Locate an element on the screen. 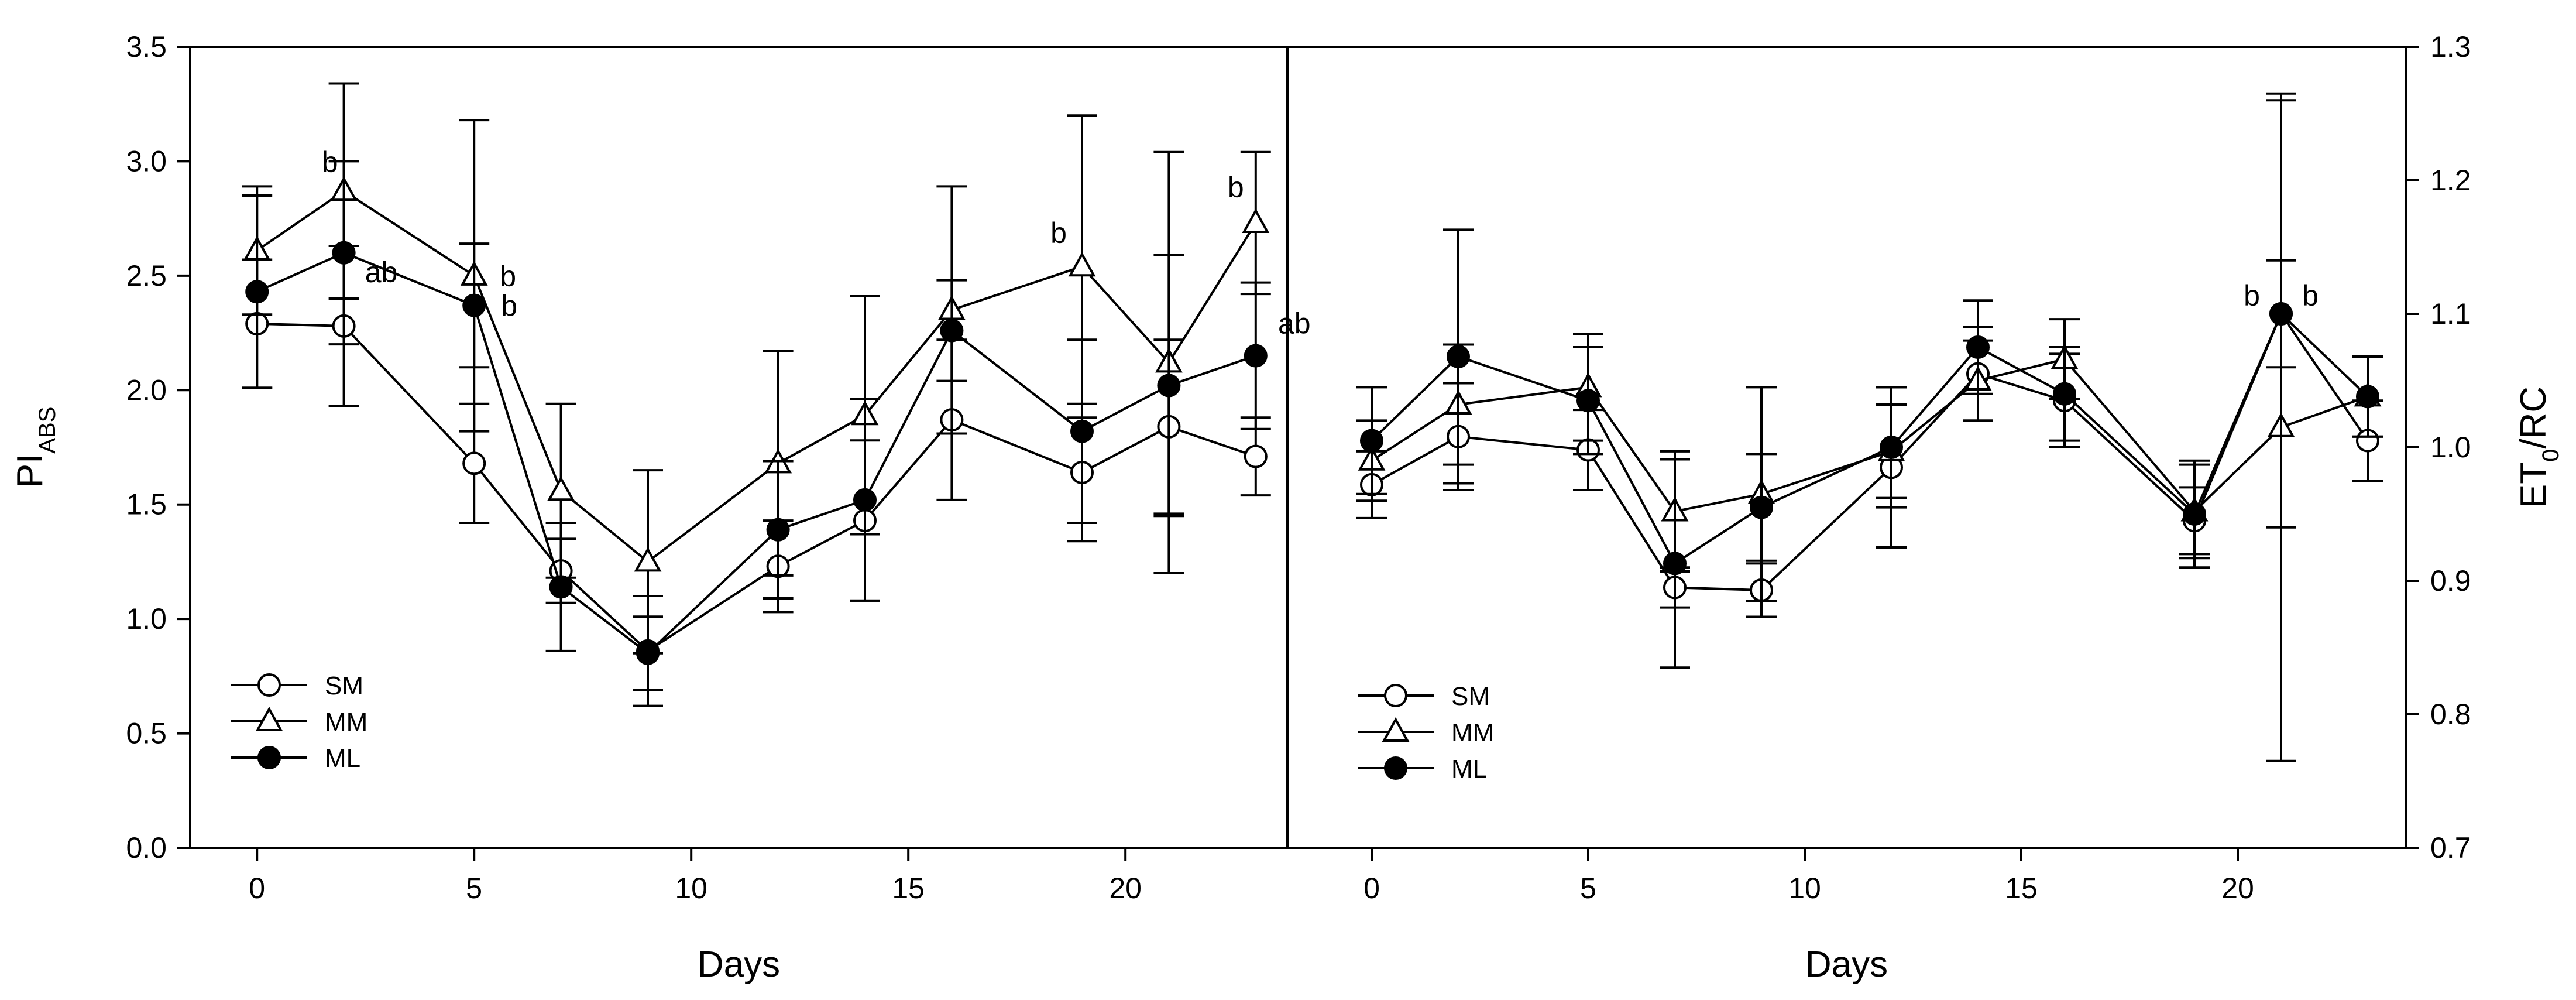 This screenshot has width=2576, height=1000. right-legend-label-ml: ML is located at coordinates (1469, 769).